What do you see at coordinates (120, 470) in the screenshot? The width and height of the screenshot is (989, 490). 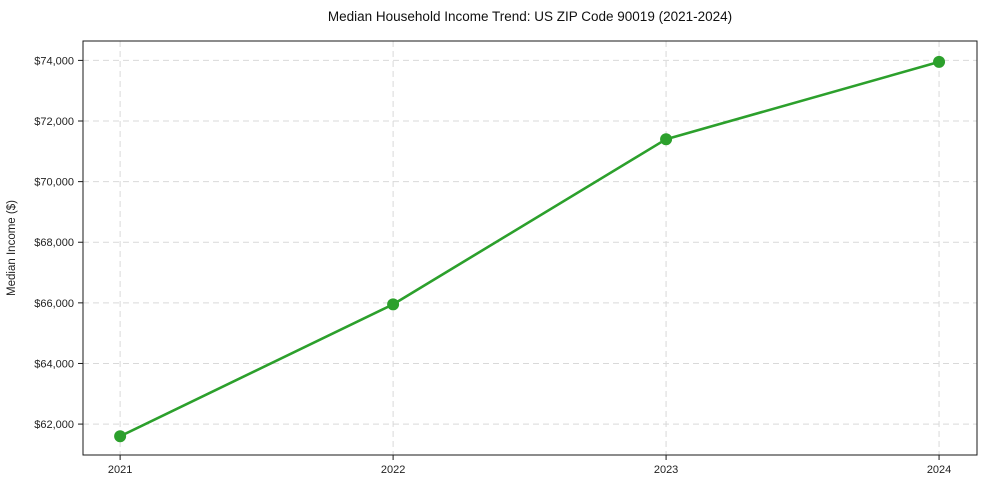 I see `x-tick-label: 2021` at bounding box center [120, 470].